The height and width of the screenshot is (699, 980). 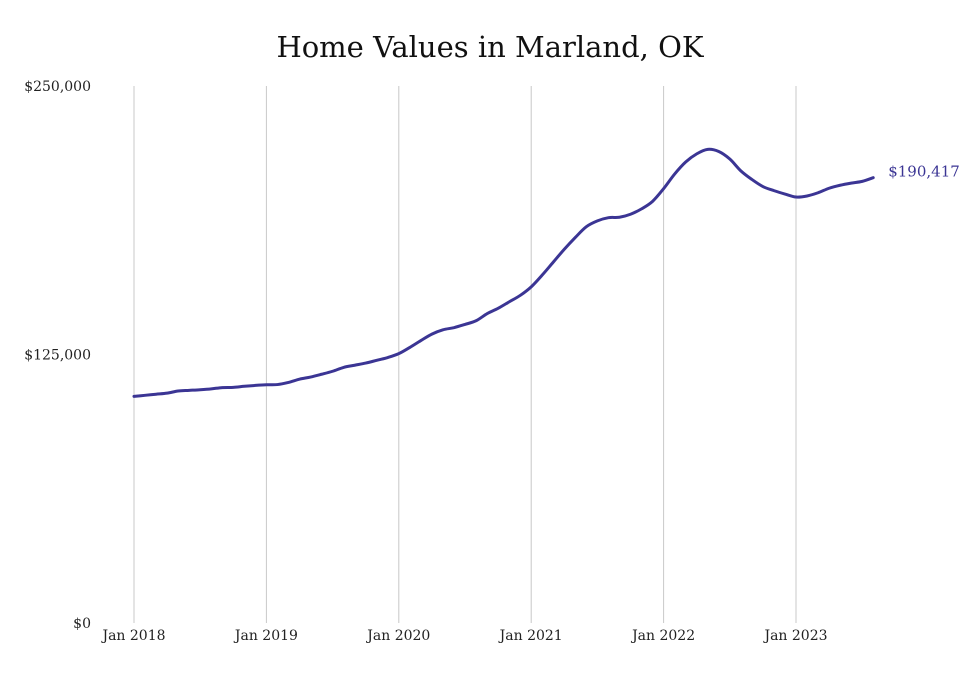 I want to click on chart-title: Home Values in Marland, OK, so click(x=490, y=47).